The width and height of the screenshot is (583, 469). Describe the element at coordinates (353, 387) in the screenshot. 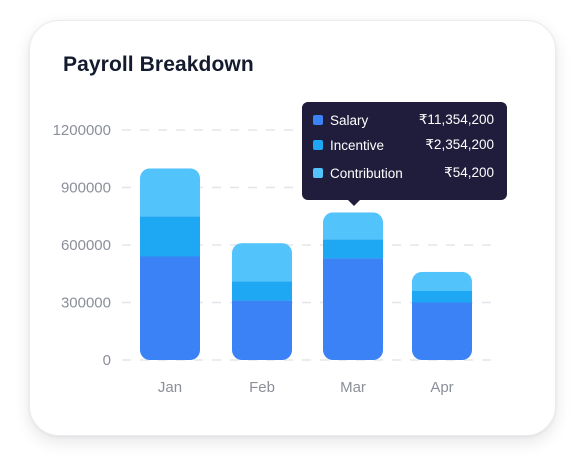

I see `x-tick-label: Mar` at that location.